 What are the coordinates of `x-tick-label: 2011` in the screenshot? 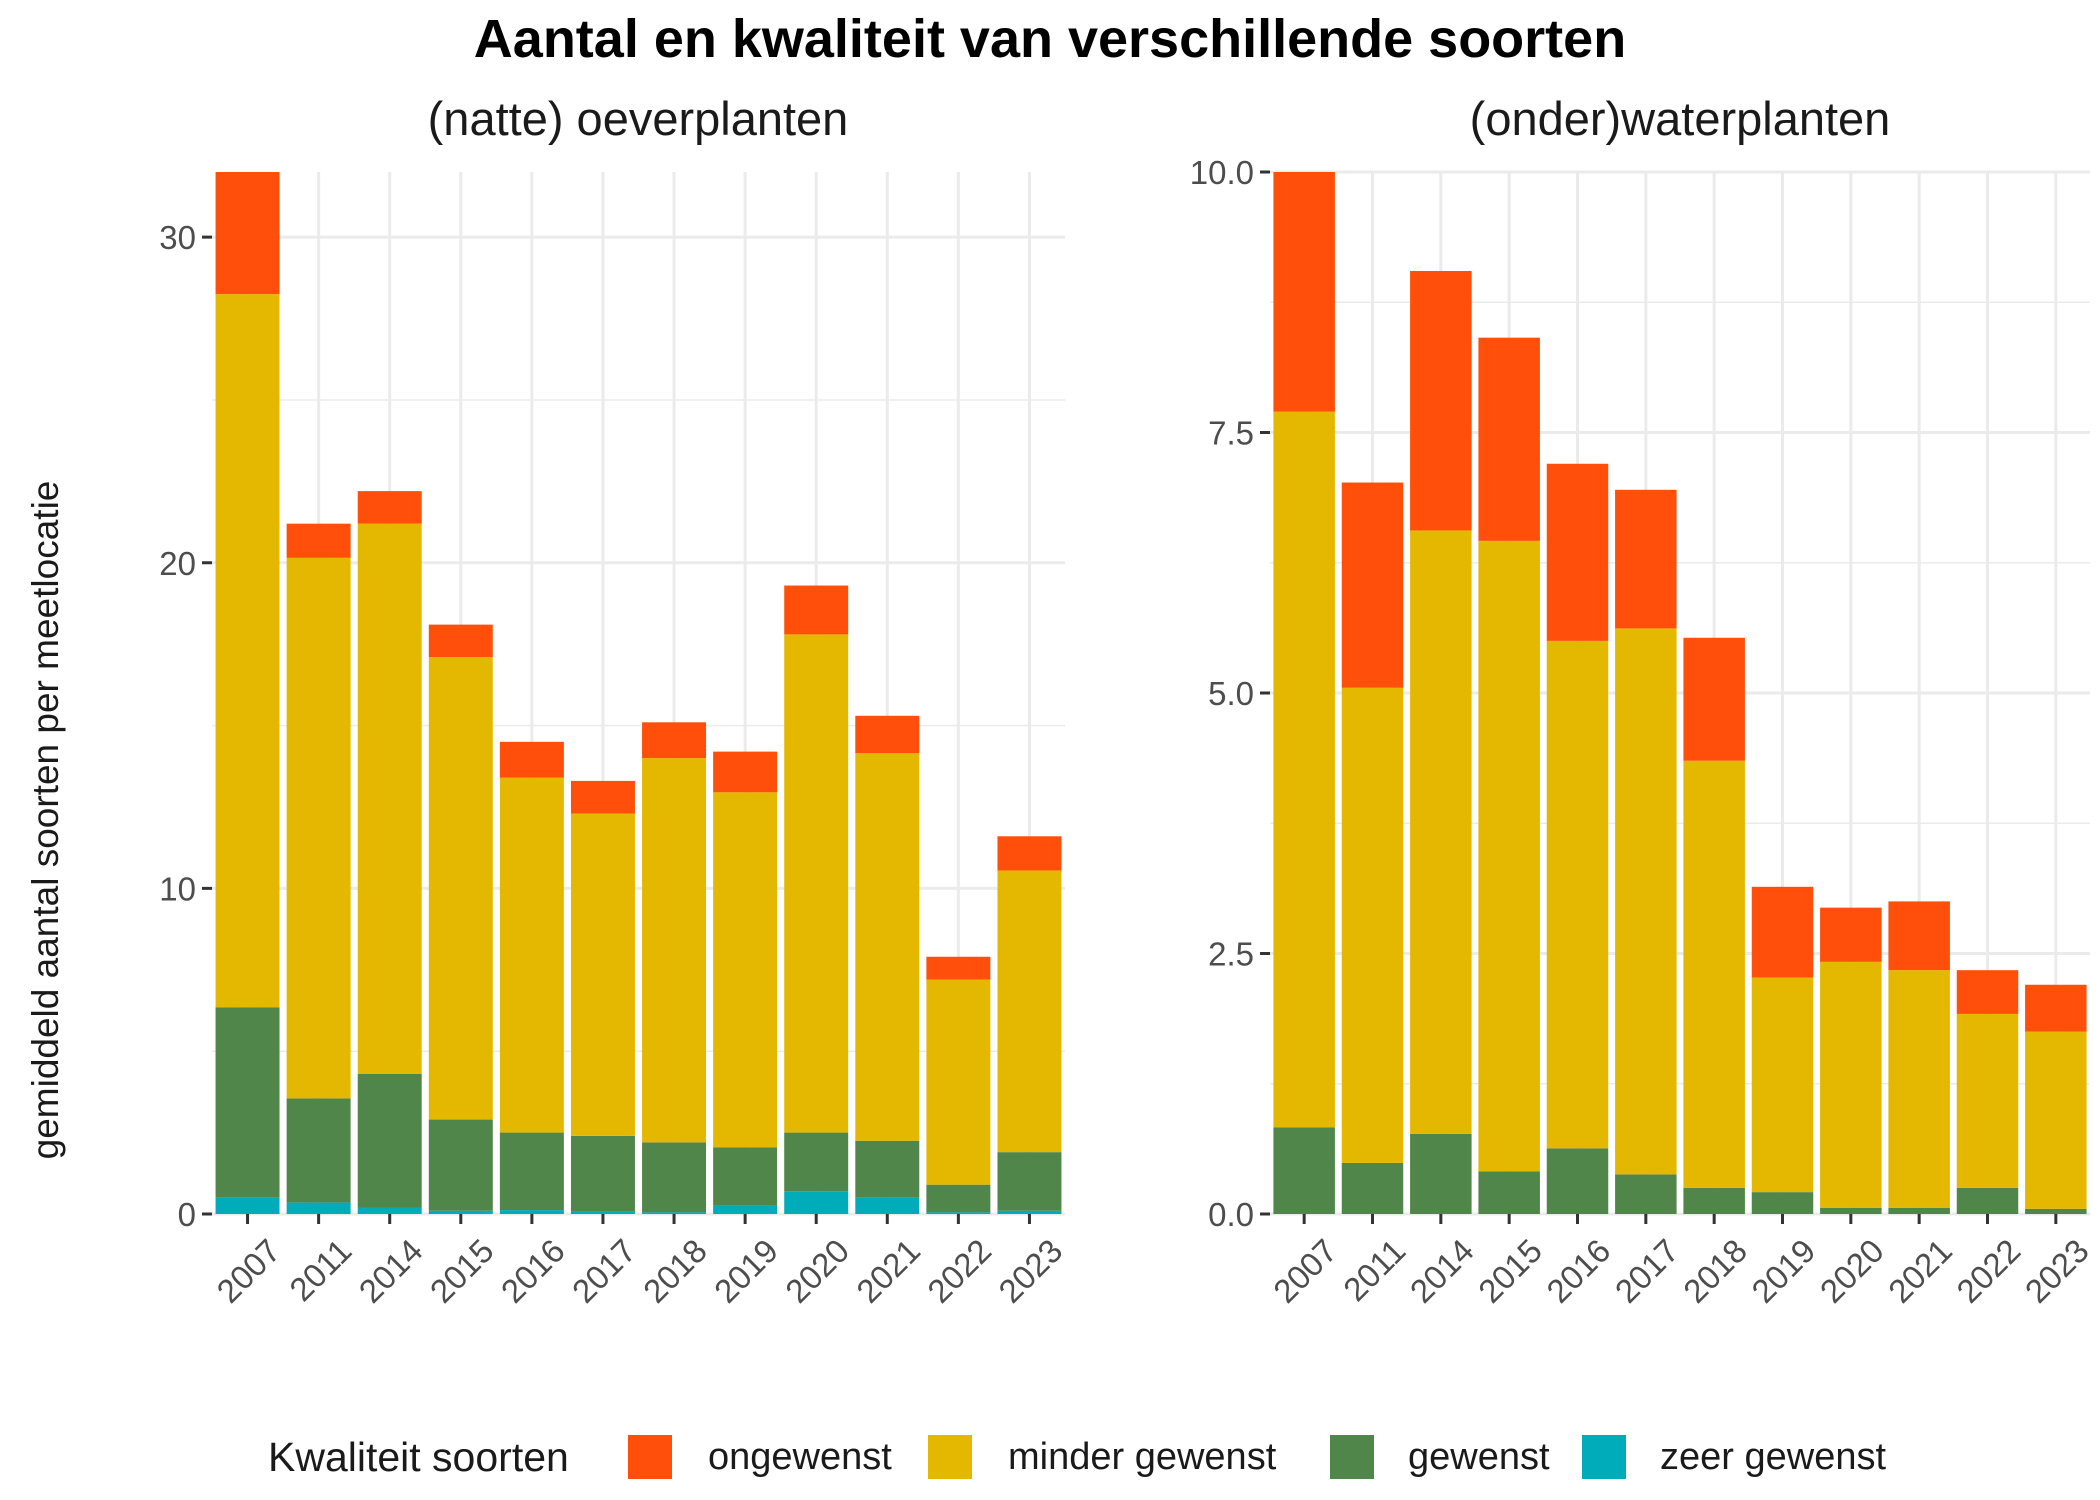 It's located at (320, 1270).